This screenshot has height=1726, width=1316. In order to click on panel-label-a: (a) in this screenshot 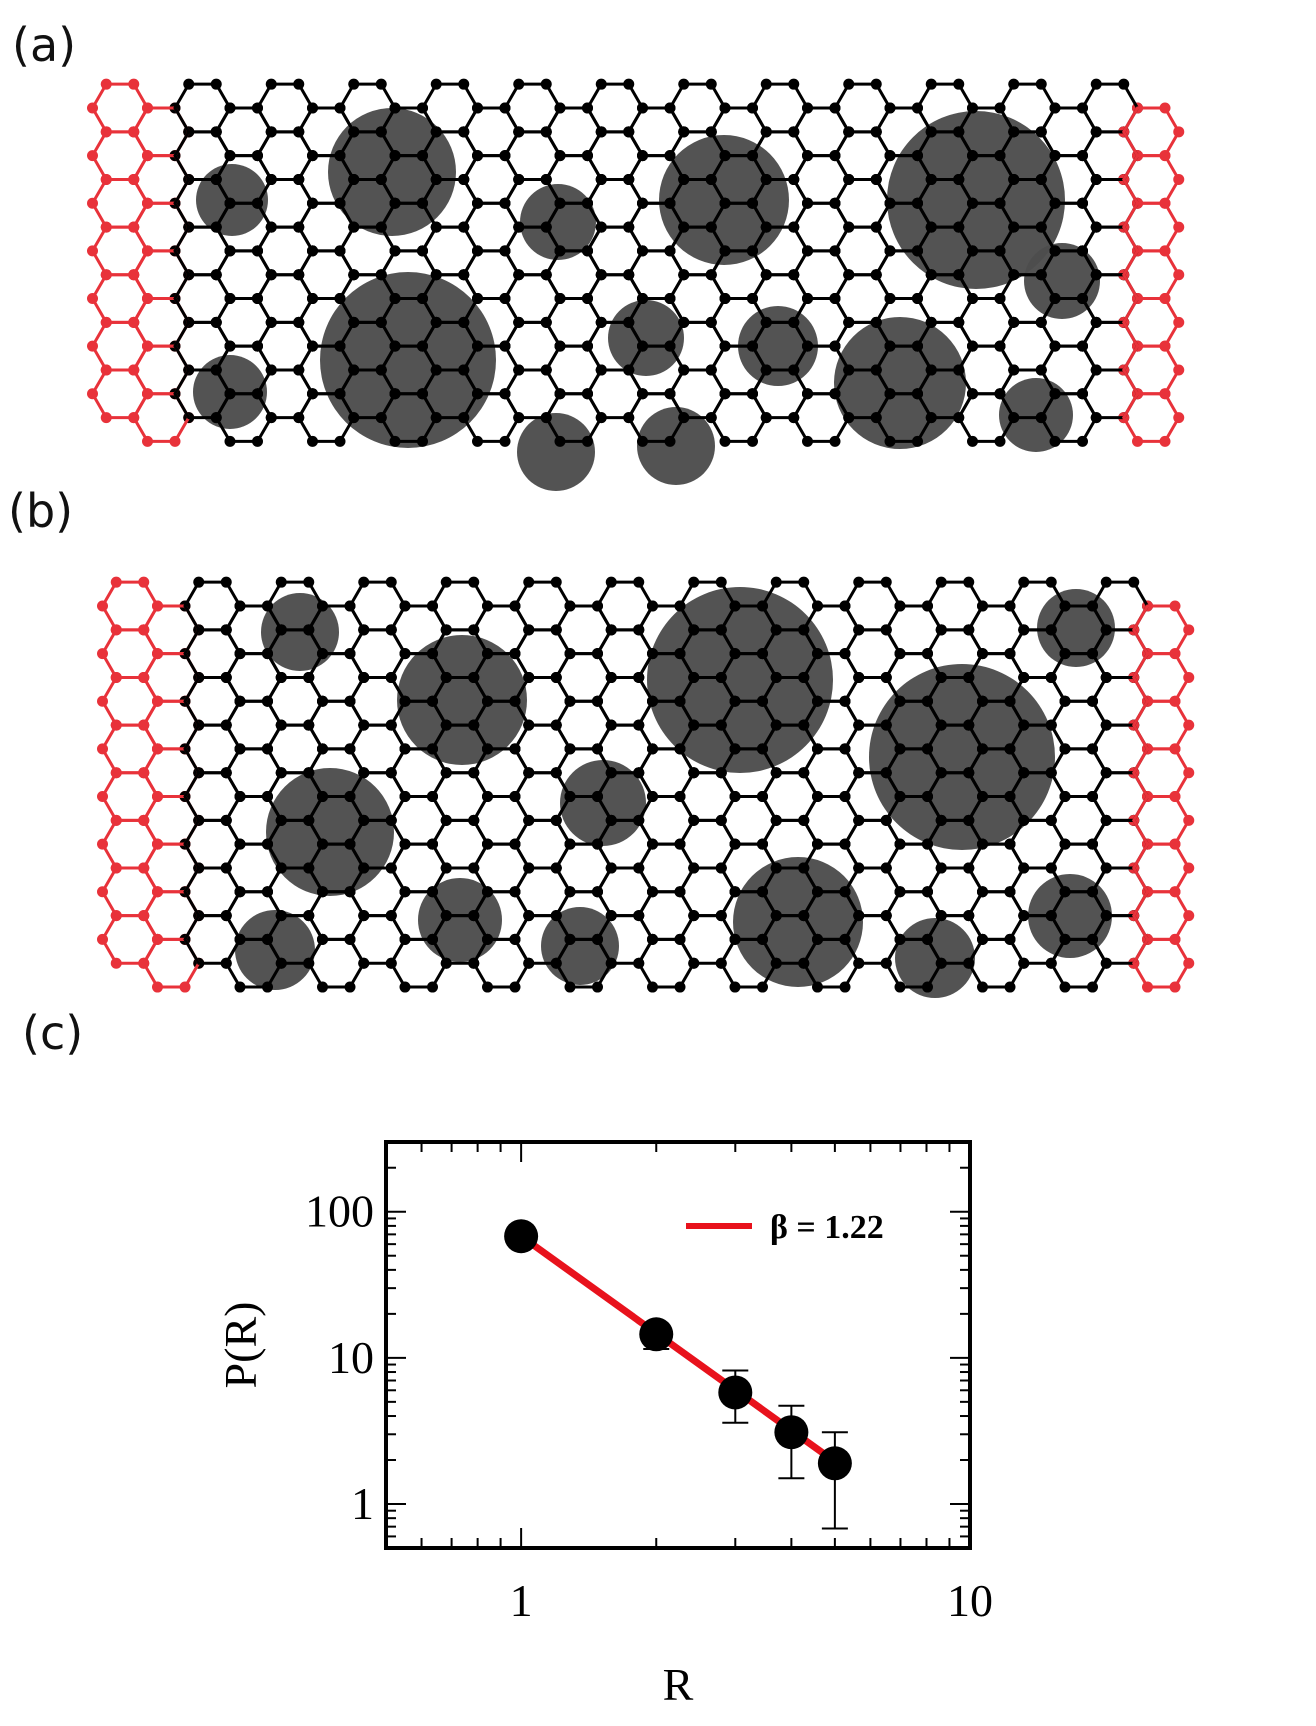, I will do `click(44, 45)`.